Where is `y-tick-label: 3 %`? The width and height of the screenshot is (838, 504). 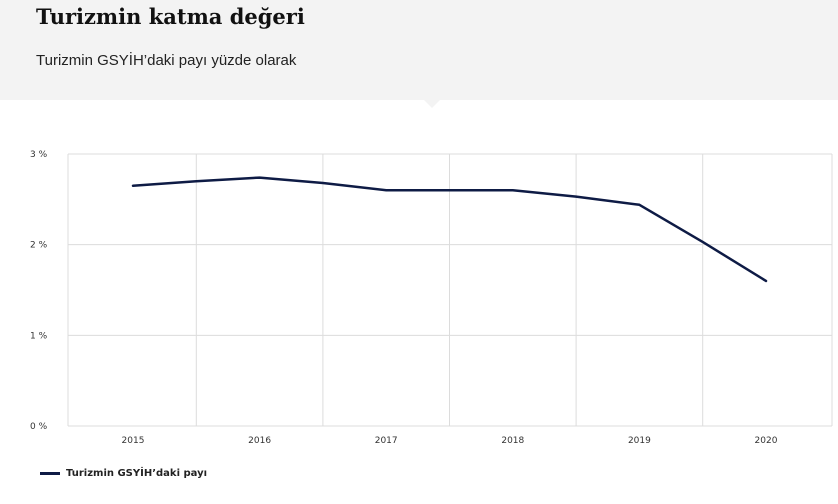 y-tick-label: 3 % is located at coordinates (39, 155).